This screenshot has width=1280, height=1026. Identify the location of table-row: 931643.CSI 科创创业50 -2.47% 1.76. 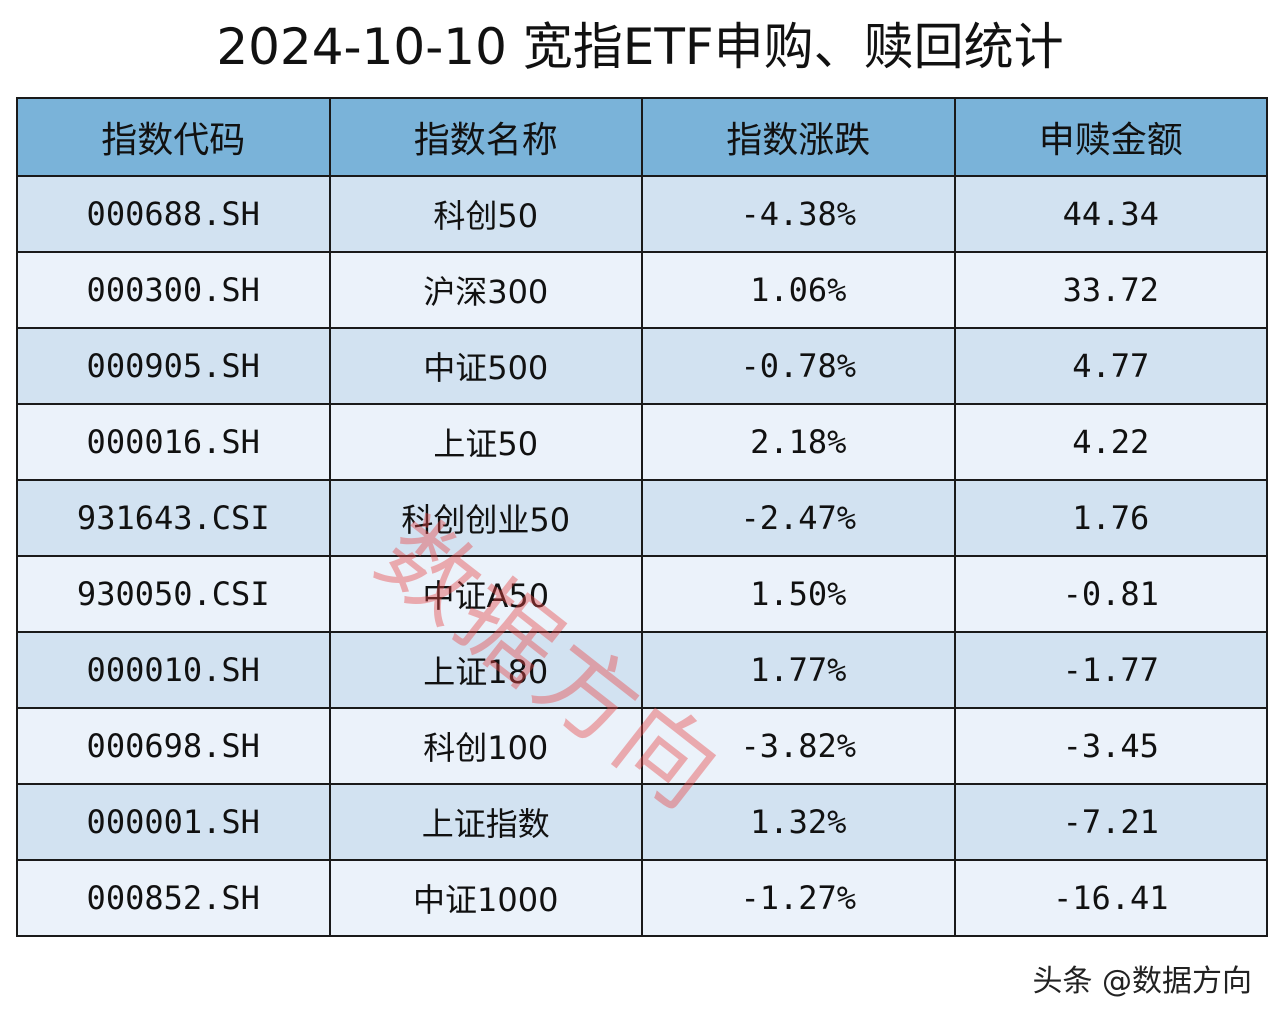
(642, 518).